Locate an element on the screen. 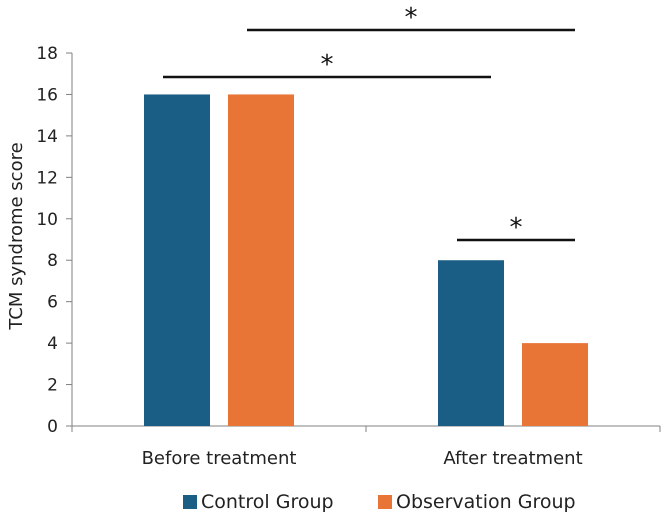 This screenshot has height=528, width=669. x-tick-label: After treatment is located at coordinates (512, 458).